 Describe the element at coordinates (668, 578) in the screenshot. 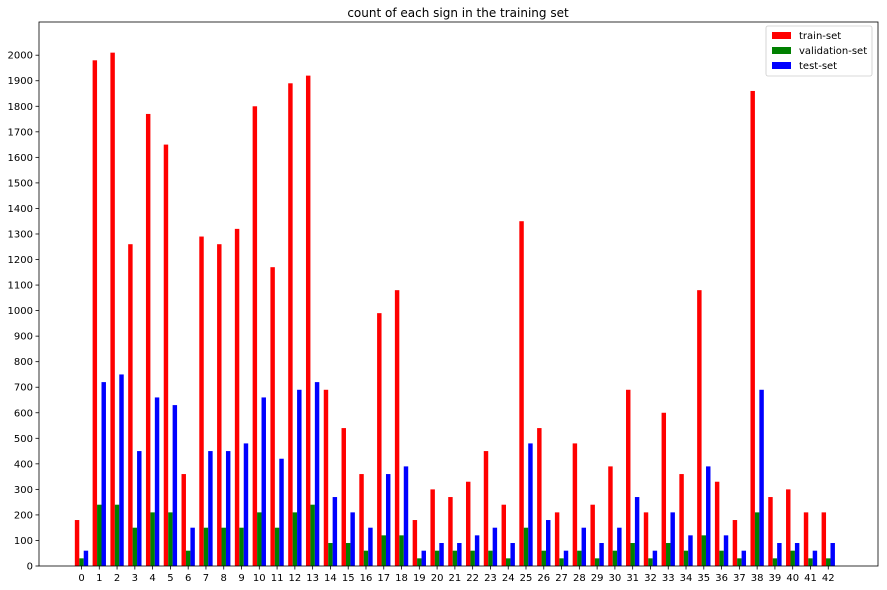

I see `x-tick-label: 33` at that location.